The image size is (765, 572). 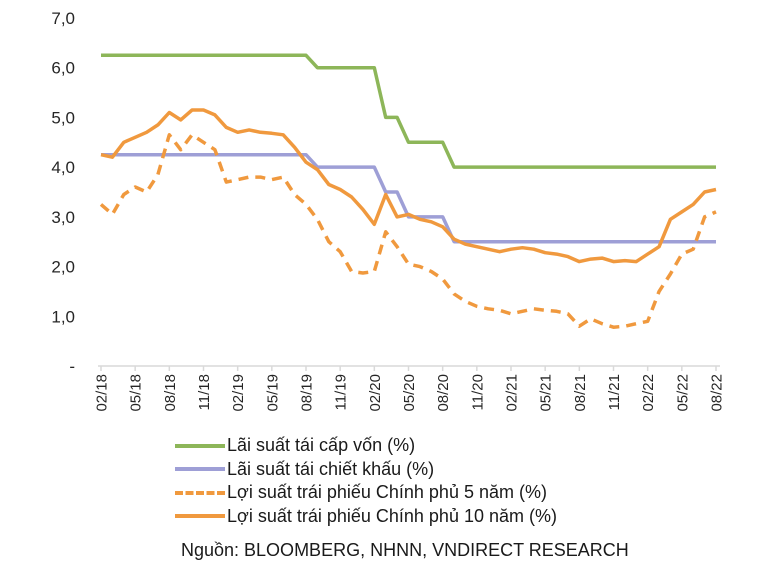 I want to click on legend-item-discount-rate: Lãi suất tái chiết khấu (%), so click(x=366, y=470).